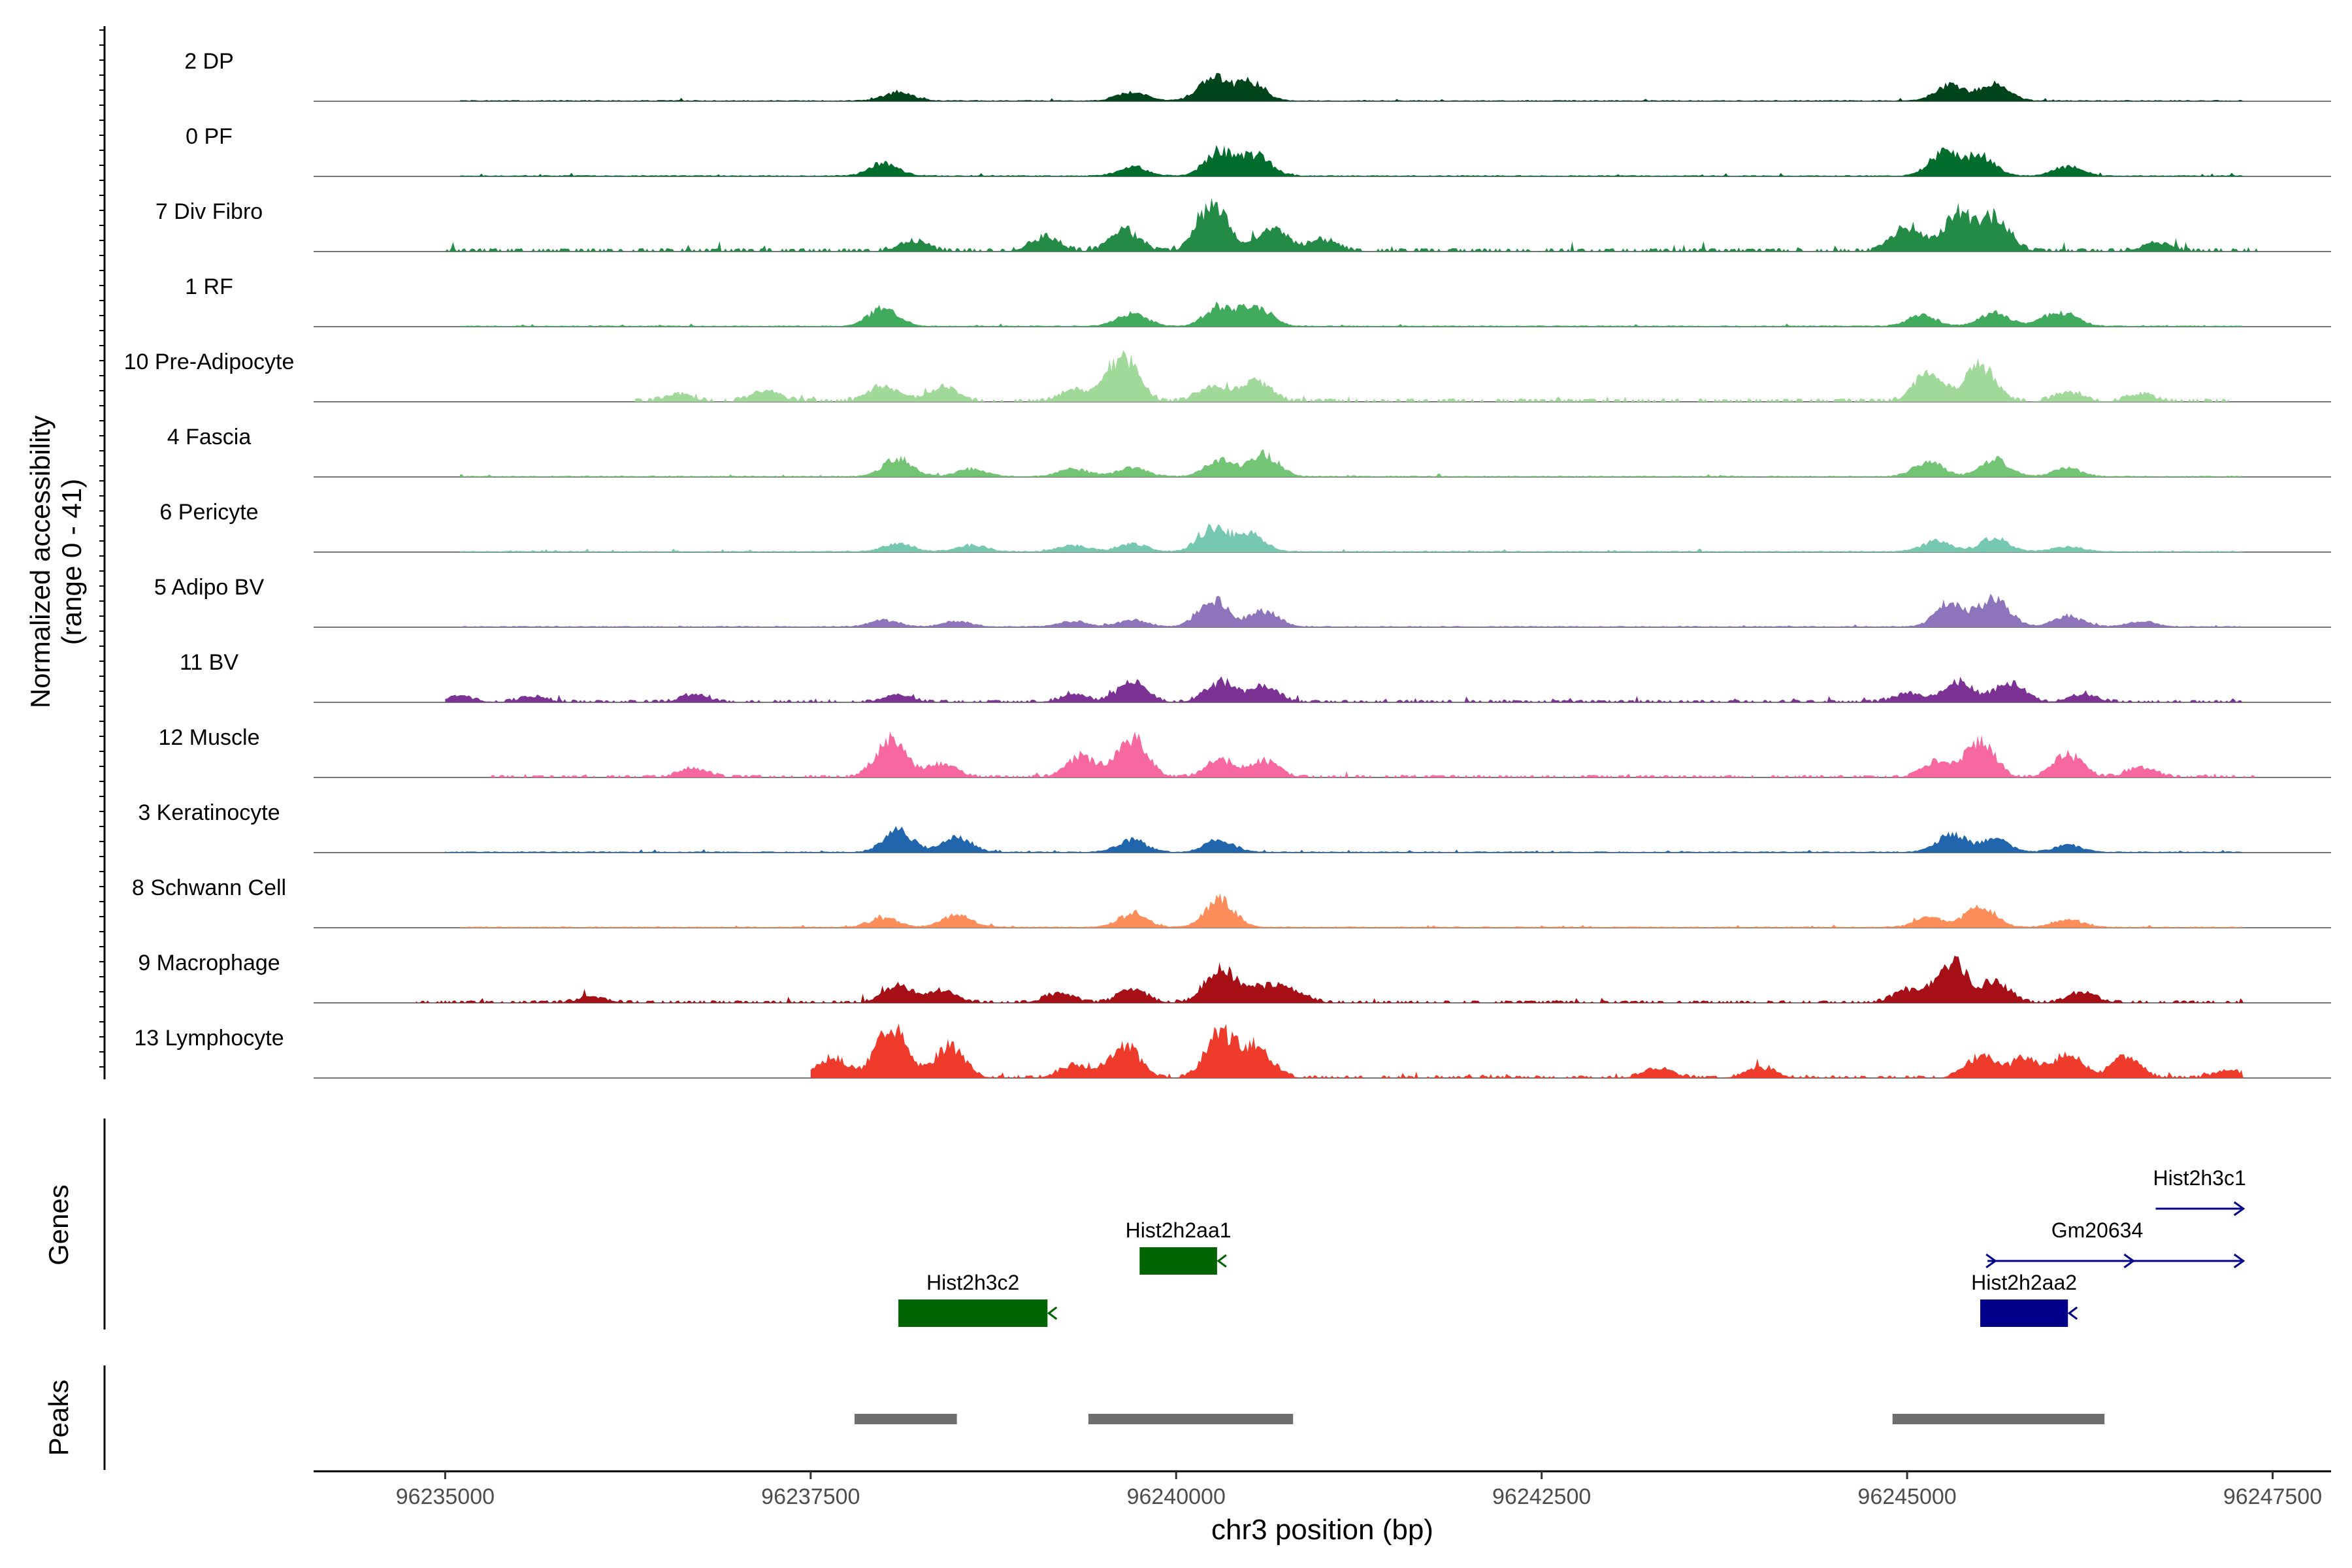 The width and height of the screenshot is (2352, 1568). I want to click on gene-hist2h3c2: Hist2h3c2, so click(978, 1299).